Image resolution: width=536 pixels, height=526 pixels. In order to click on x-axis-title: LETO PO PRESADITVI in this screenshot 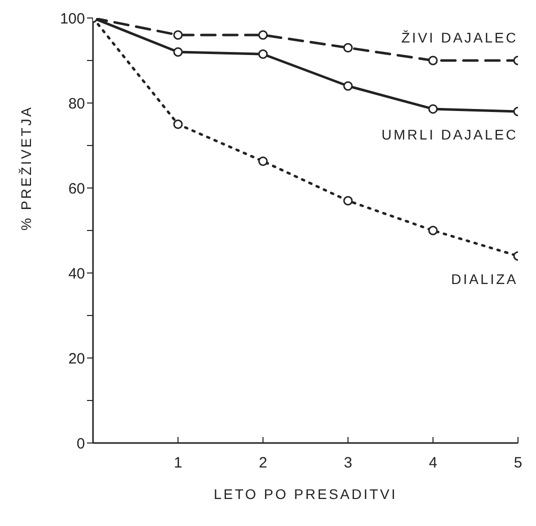, I will do `click(306, 494)`.